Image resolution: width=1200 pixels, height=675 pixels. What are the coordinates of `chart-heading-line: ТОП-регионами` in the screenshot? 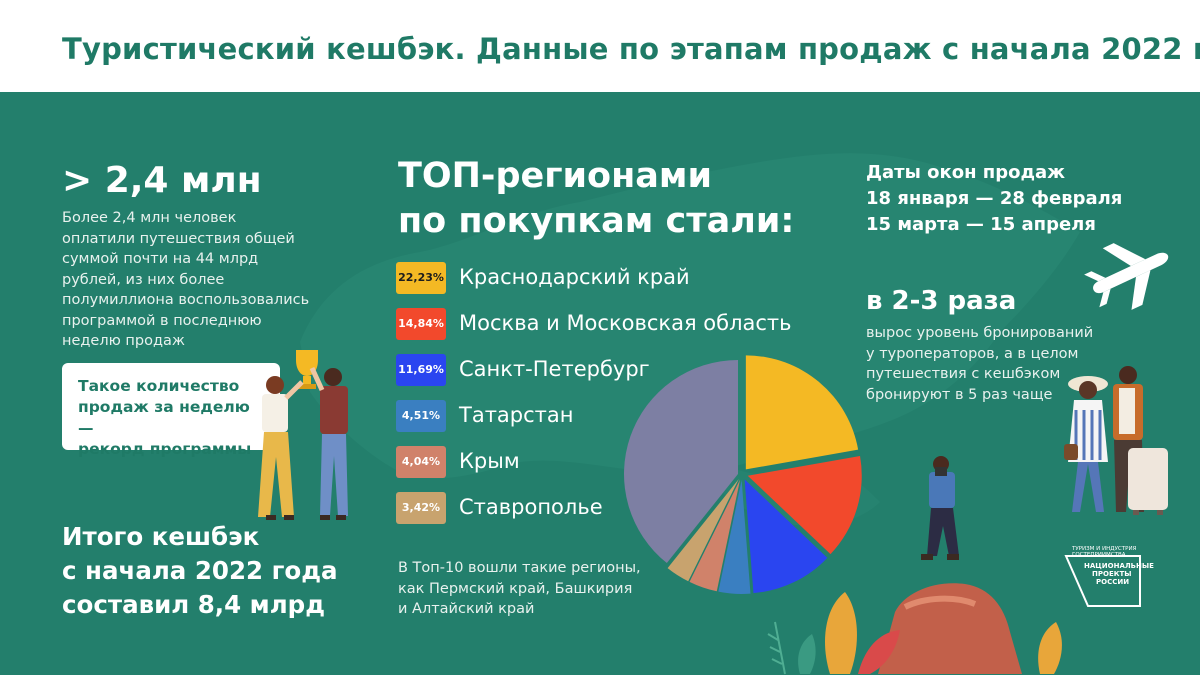 It's located at (555, 176).